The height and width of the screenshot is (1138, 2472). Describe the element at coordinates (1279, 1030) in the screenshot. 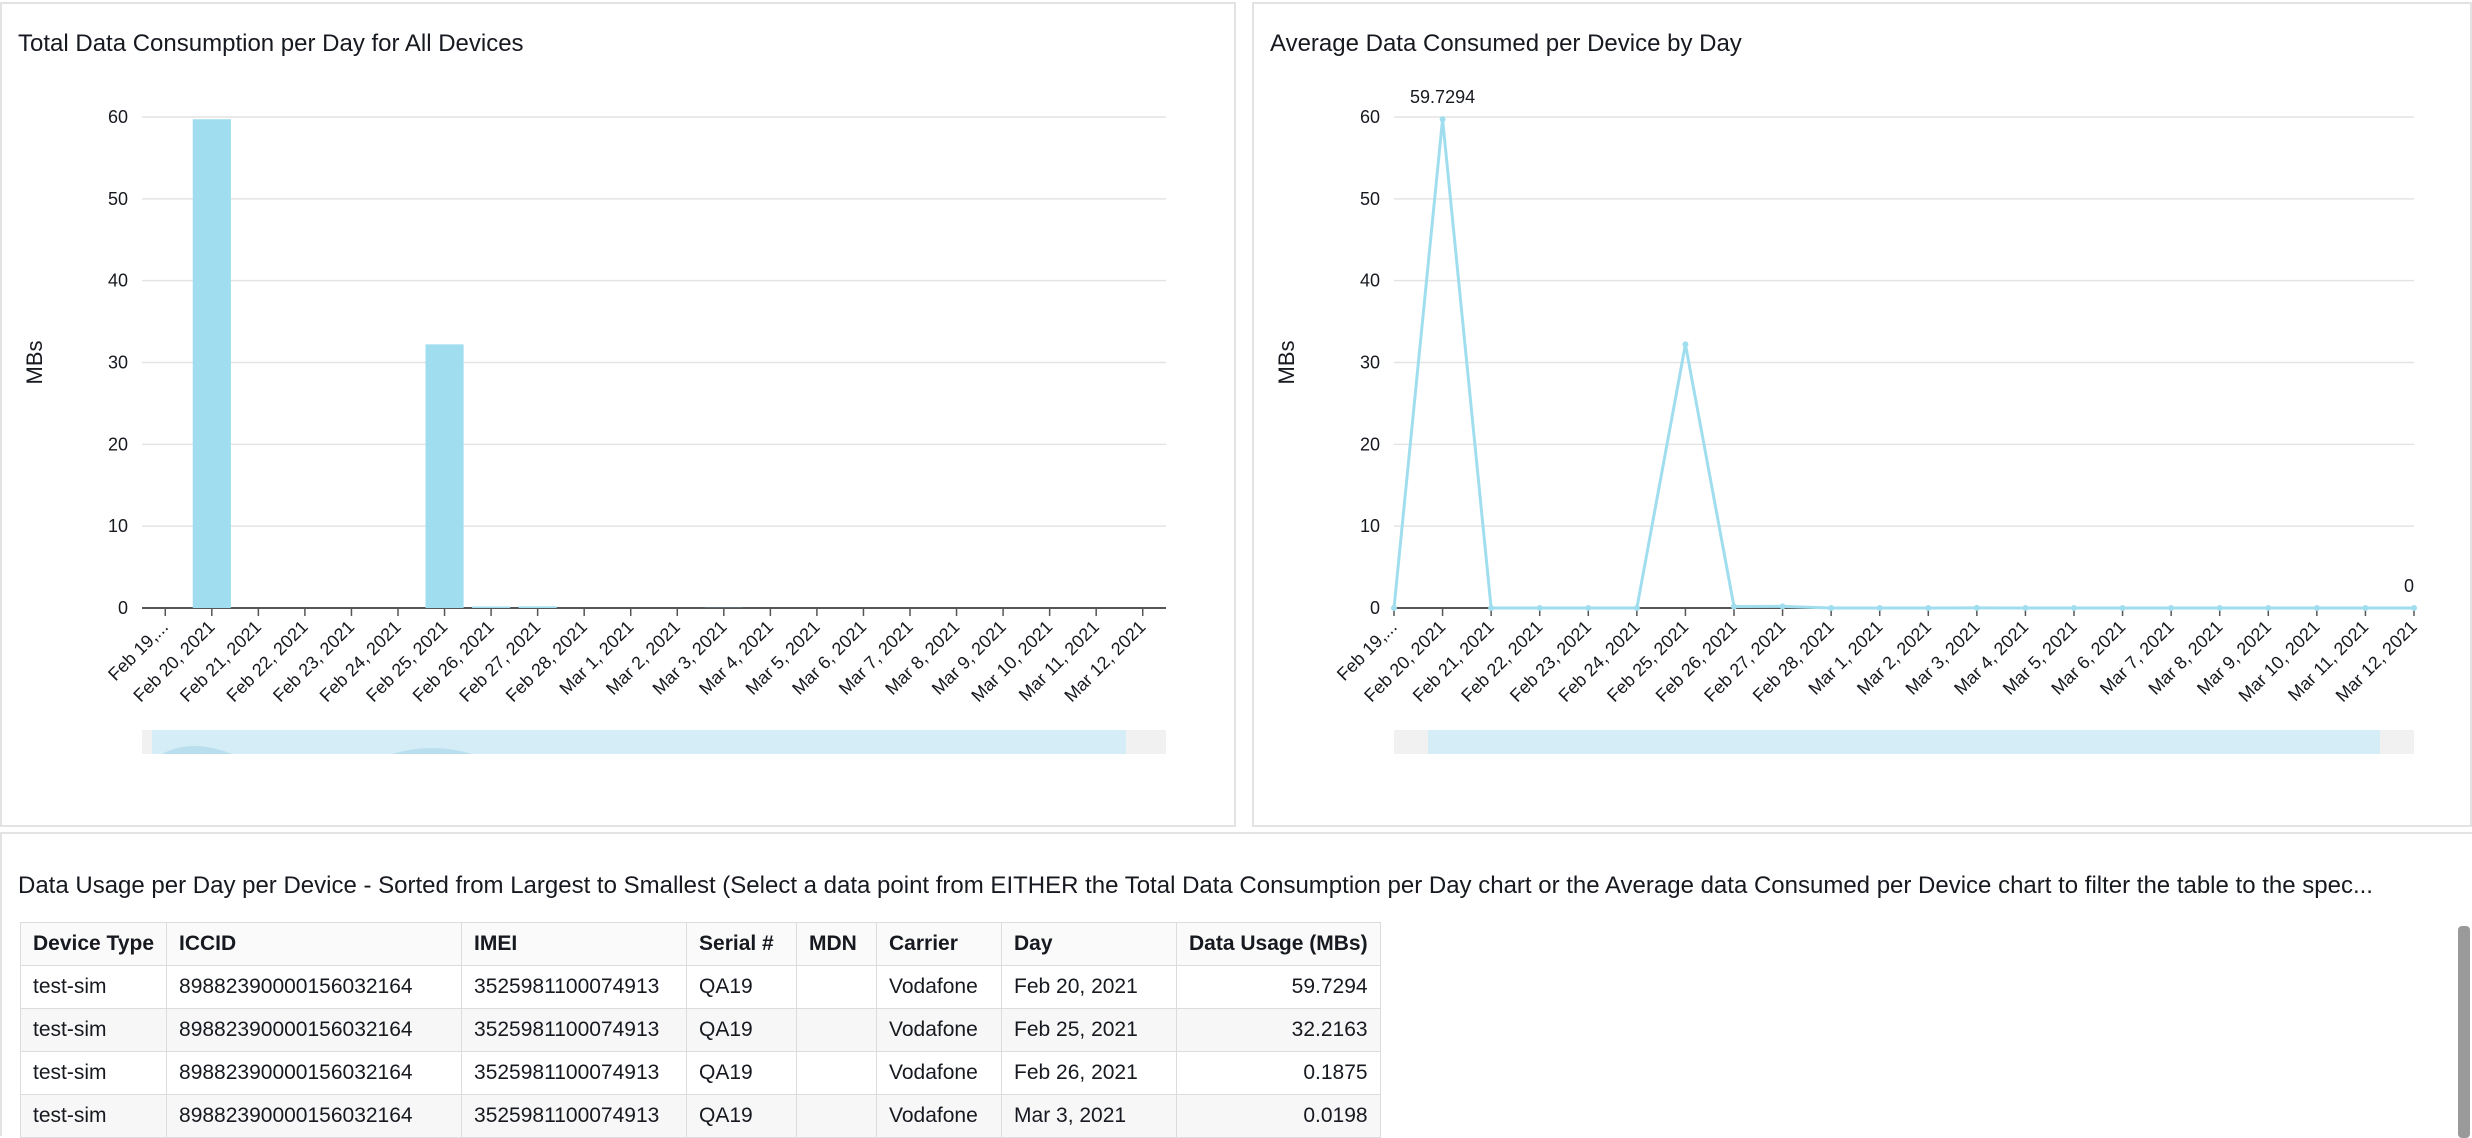

I see `cell-data-usage: 32.2163` at that location.